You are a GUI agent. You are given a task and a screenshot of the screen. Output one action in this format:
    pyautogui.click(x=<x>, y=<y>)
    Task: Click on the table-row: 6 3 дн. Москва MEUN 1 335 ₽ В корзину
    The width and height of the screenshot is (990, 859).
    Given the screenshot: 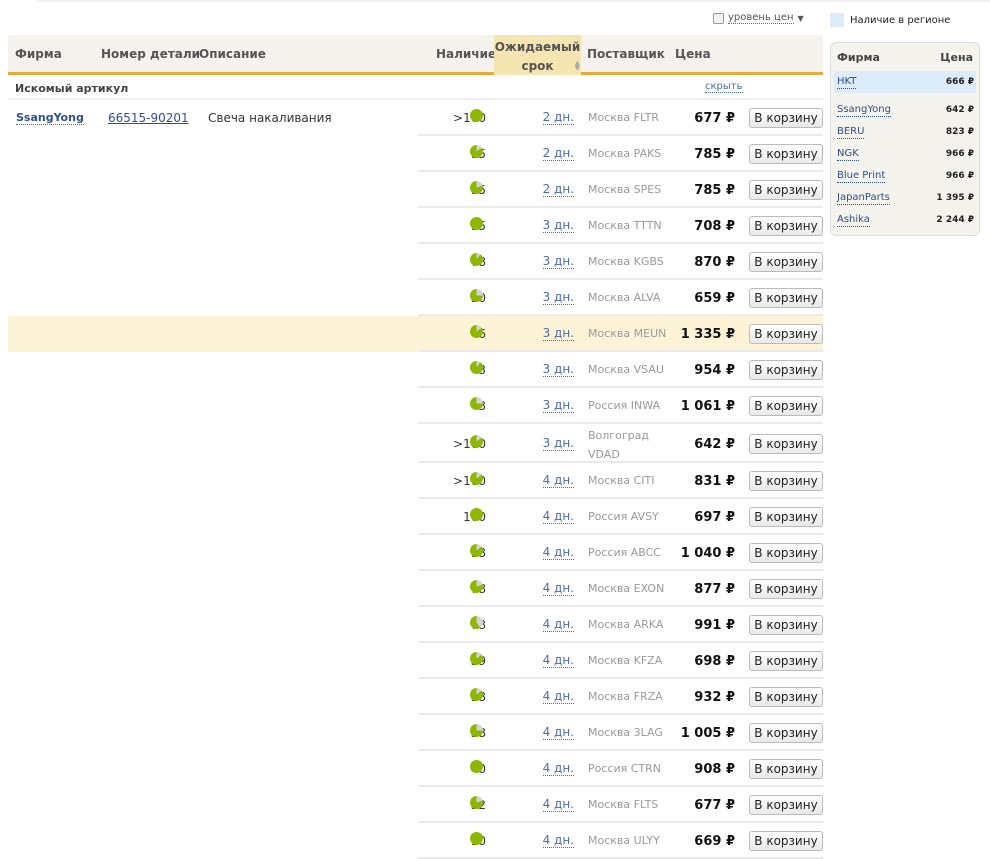 What is the action you would take?
    pyautogui.click(x=415, y=334)
    